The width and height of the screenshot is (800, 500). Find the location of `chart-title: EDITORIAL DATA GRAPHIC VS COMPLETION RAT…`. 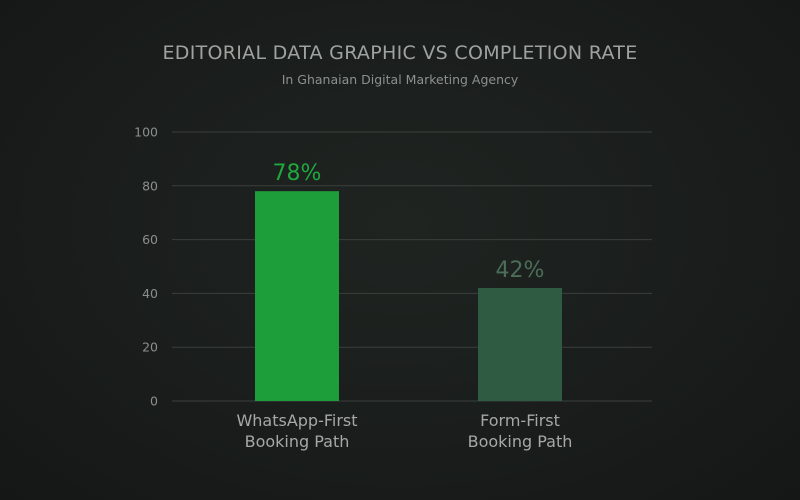

chart-title: EDITORIAL DATA GRAPHIC VS COMPLETION RAT… is located at coordinates (400, 53).